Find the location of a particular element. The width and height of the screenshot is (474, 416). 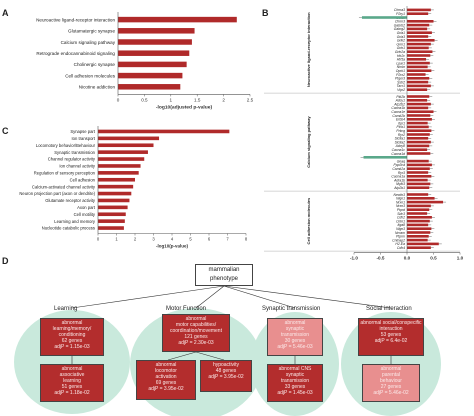

chart-b-gene-1-21: Cacna1a is located at coordinates (398, 177).